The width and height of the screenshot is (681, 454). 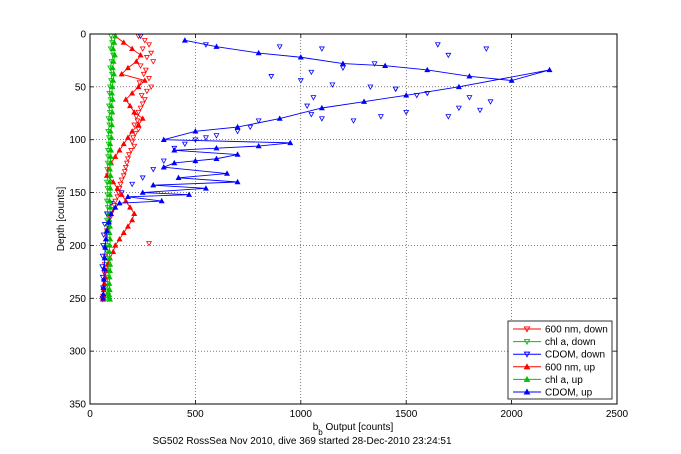 I want to click on x-axis-label: bb Output [counts], so click(x=353, y=429).